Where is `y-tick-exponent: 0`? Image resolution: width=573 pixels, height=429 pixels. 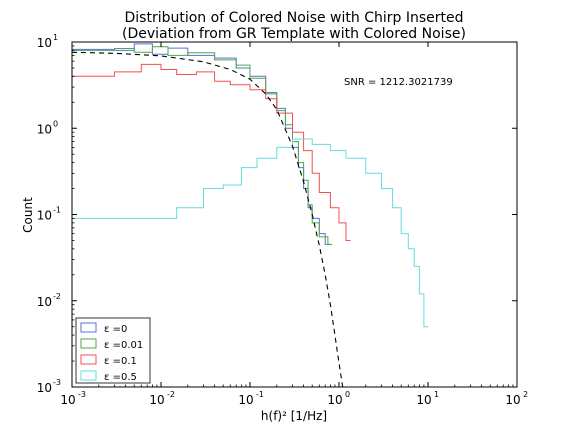 y-tick-exponent: 0 is located at coordinates (55, 123).